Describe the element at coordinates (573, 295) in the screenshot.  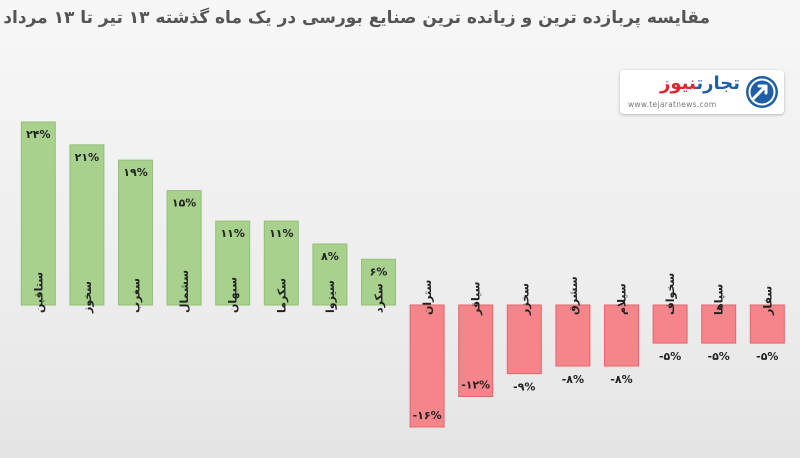
I see `category-label: سشرق` at that location.